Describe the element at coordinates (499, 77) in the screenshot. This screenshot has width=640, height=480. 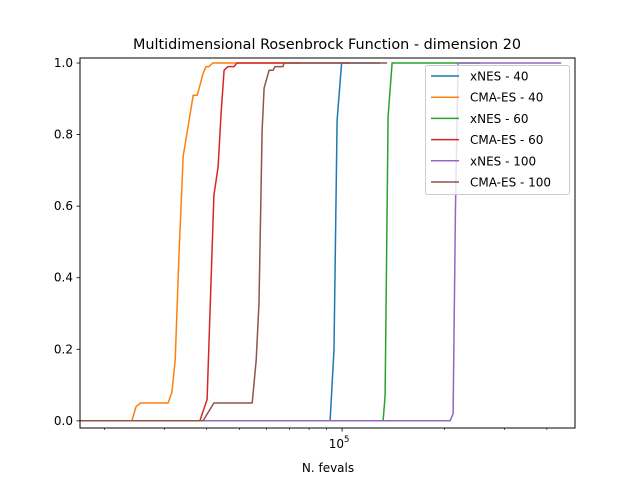
I see `legend-label-0: xNES - 40` at that location.